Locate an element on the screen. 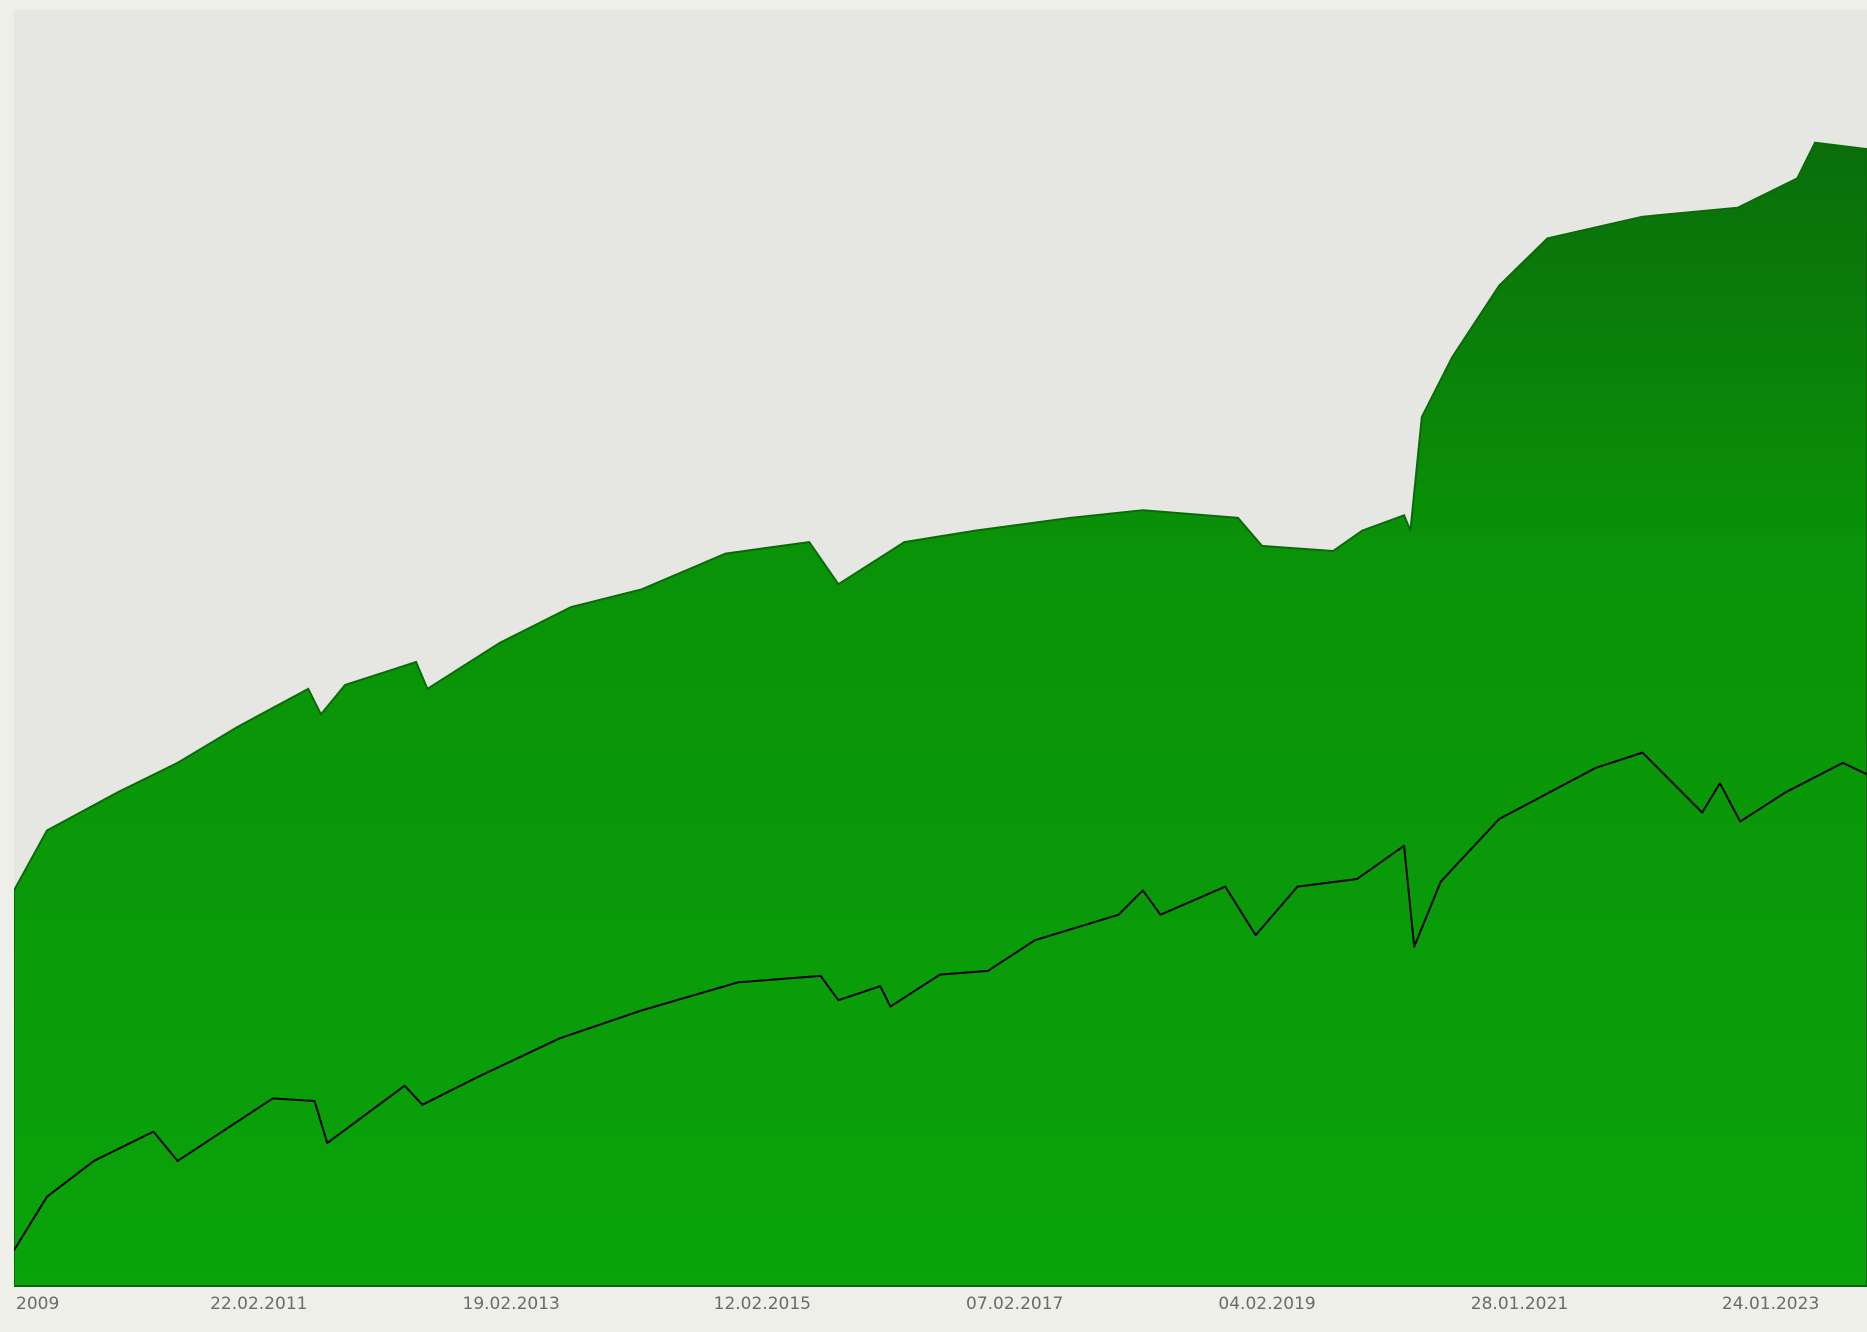  x-tick-label: 12.02.2015 is located at coordinates (762, 1304).